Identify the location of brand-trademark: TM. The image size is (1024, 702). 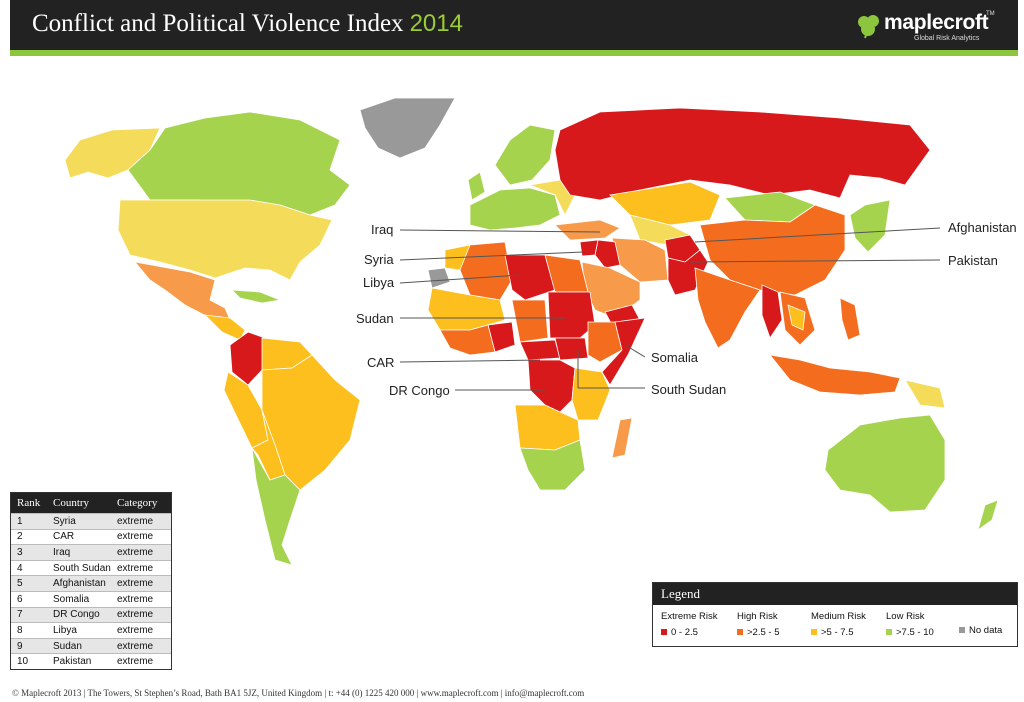
(990, 14).